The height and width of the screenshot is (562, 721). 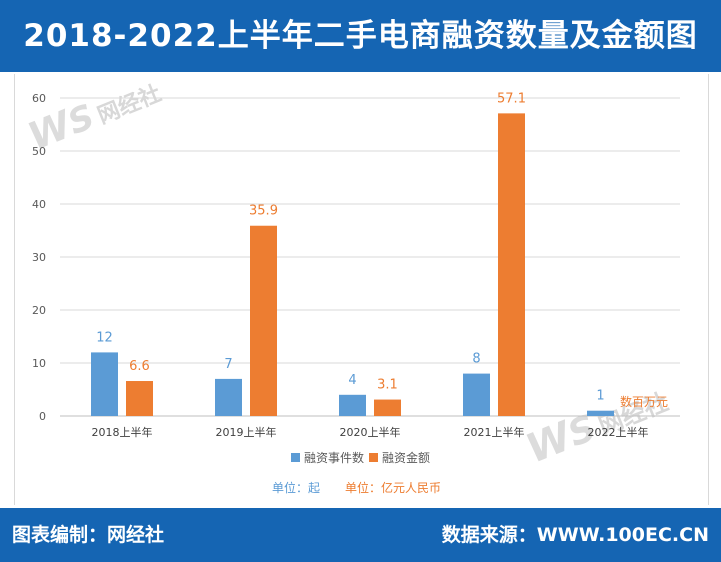 I want to click on y-tick-label: 40, so click(x=39, y=204).